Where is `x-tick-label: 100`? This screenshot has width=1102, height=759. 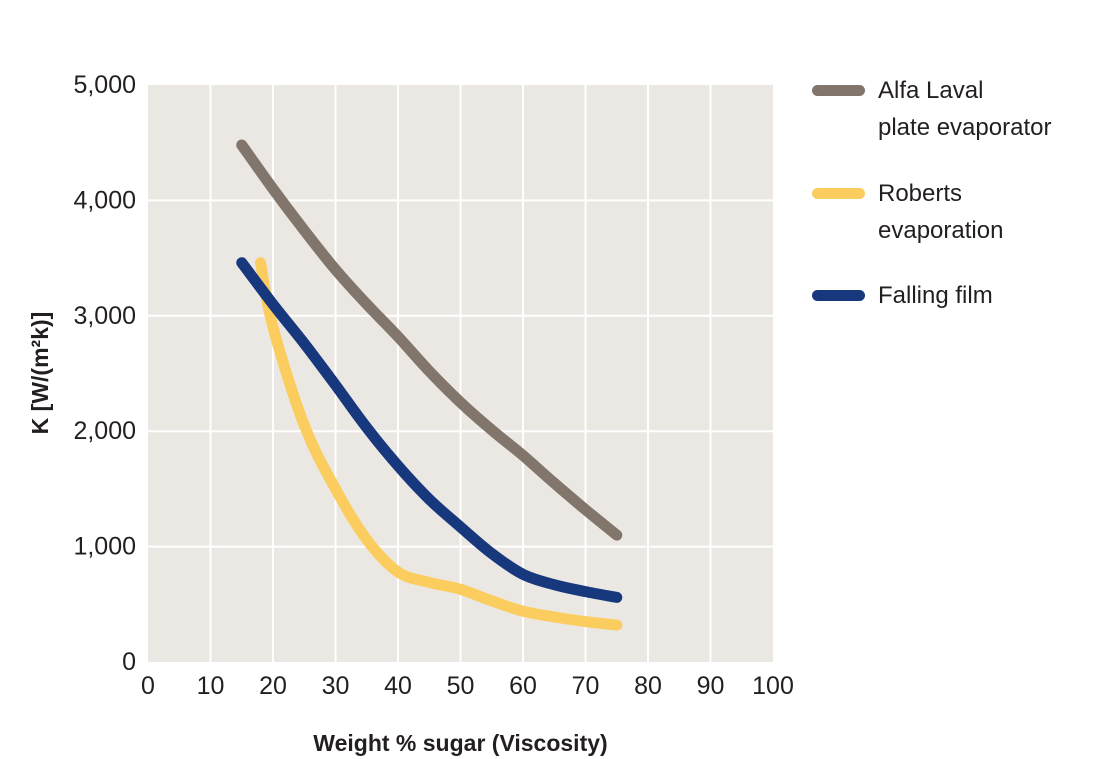 x-tick-label: 100 is located at coordinates (773, 686).